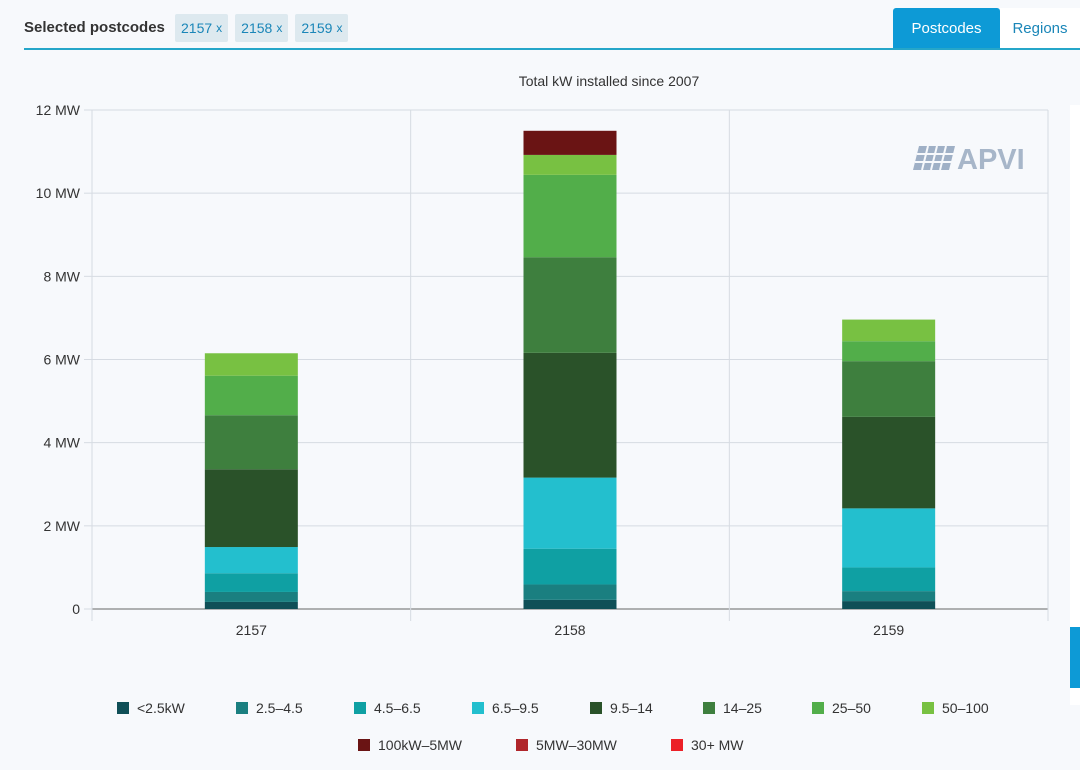  What do you see at coordinates (94, 27) in the screenshot?
I see `selected-postcodes-label: Selected postcodes` at bounding box center [94, 27].